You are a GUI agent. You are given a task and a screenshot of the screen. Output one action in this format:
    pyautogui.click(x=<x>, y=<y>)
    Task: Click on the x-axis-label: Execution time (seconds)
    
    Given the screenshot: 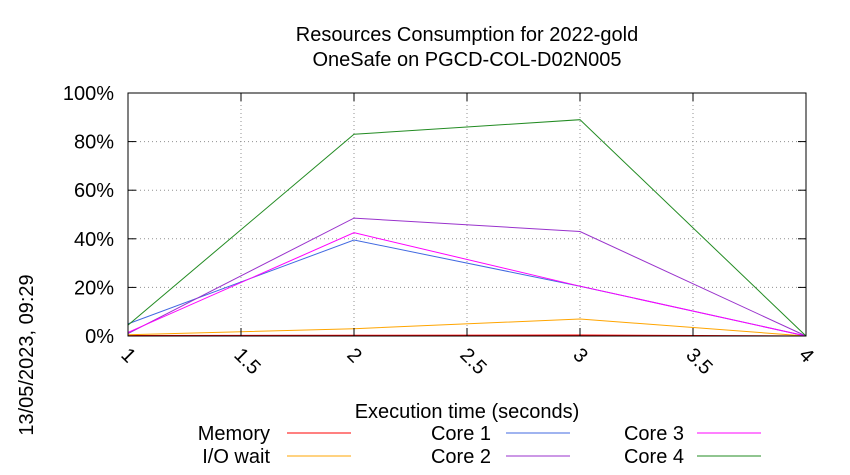 What is the action you would take?
    pyautogui.click(x=467, y=412)
    